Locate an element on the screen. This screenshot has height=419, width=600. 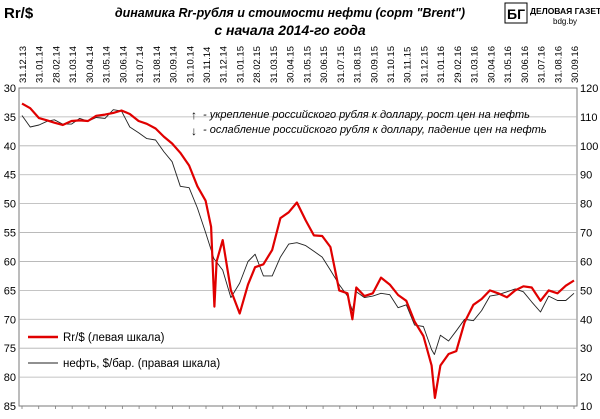
left-tick-label: 50 is located at coordinates (10, 205).